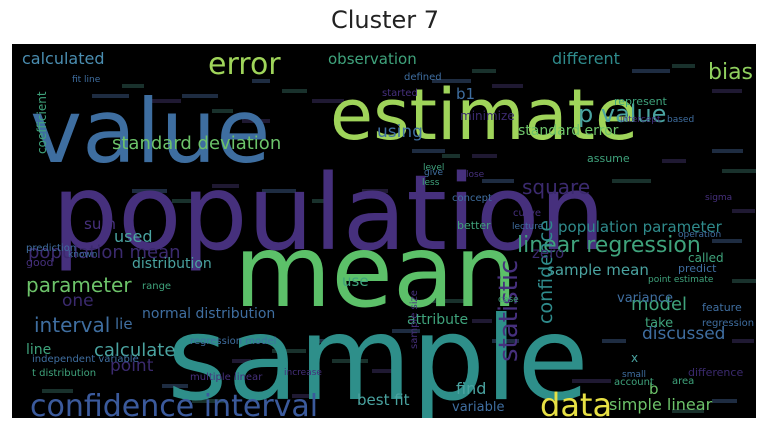  I want to click on cloud-word: model, so click(659, 304).